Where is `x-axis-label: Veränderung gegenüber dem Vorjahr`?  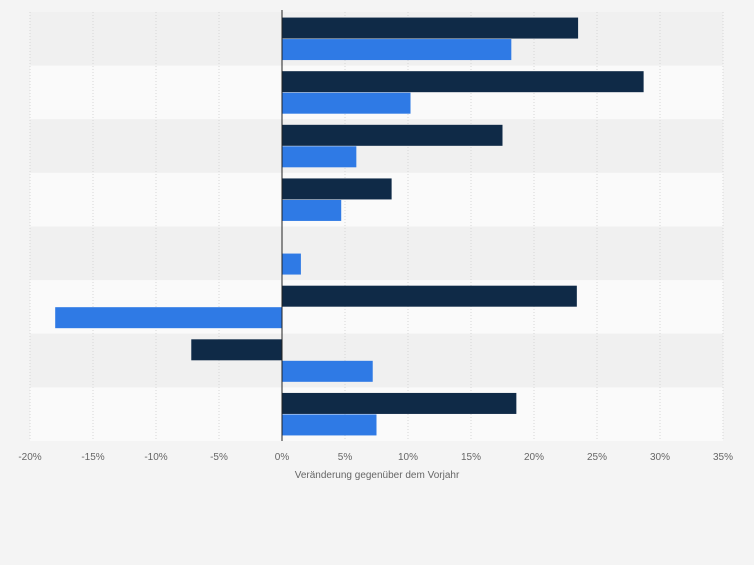
x-axis-label: Veränderung gegenüber dem Vorjahr is located at coordinates (377, 475).